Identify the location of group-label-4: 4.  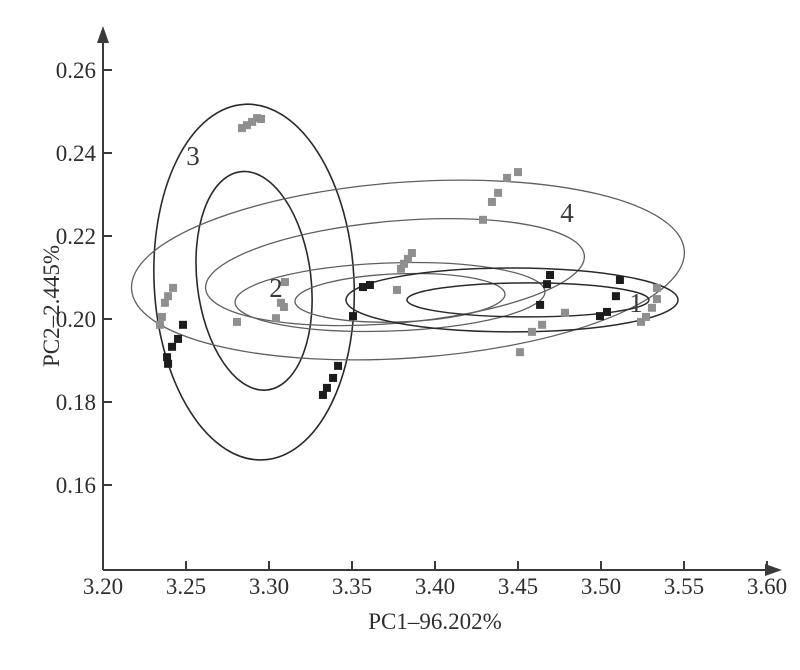
(567, 213).